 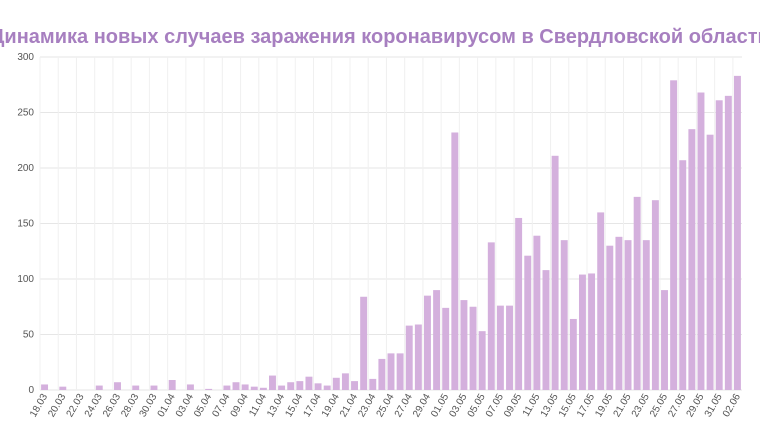 What do you see at coordinates (25, 224) in the screenshot?
I see `y-tick-label: 150` at bounding box center [25, 224].